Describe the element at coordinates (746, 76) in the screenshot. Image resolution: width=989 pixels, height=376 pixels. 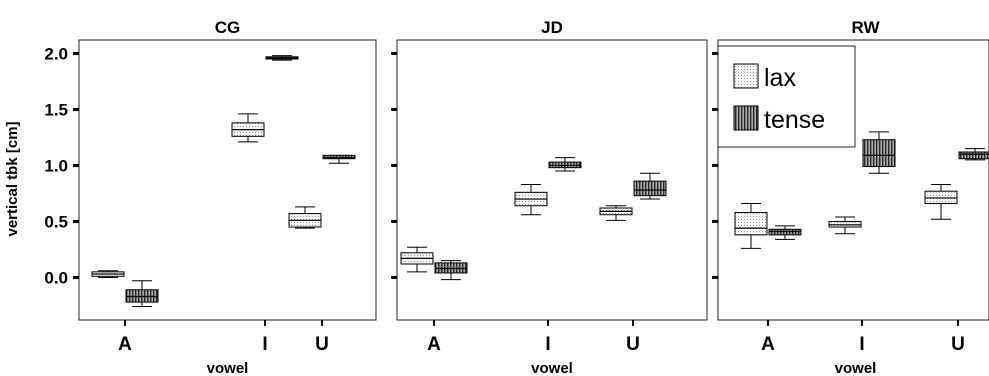
I see `legend-swatch-lax` at that location.